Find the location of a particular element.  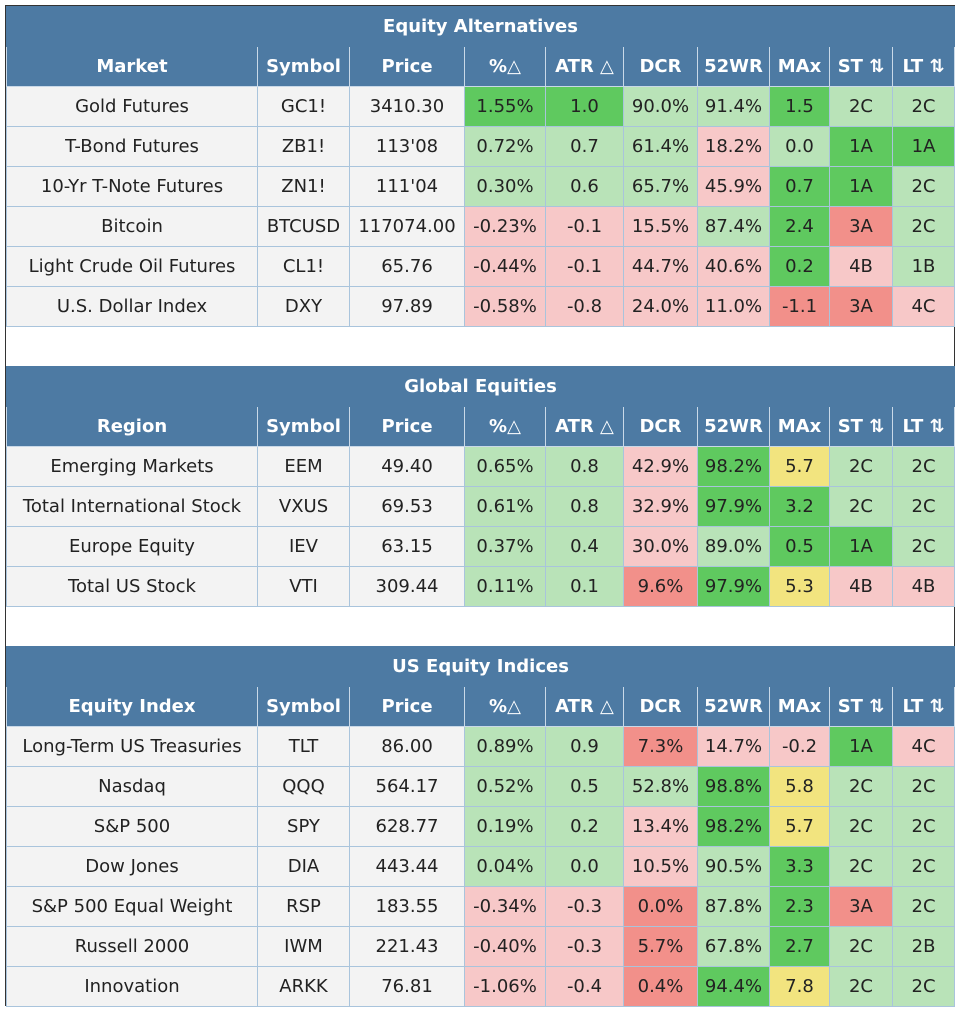

atr-change-cell: 0.1 is located at coordinates (584, 586).